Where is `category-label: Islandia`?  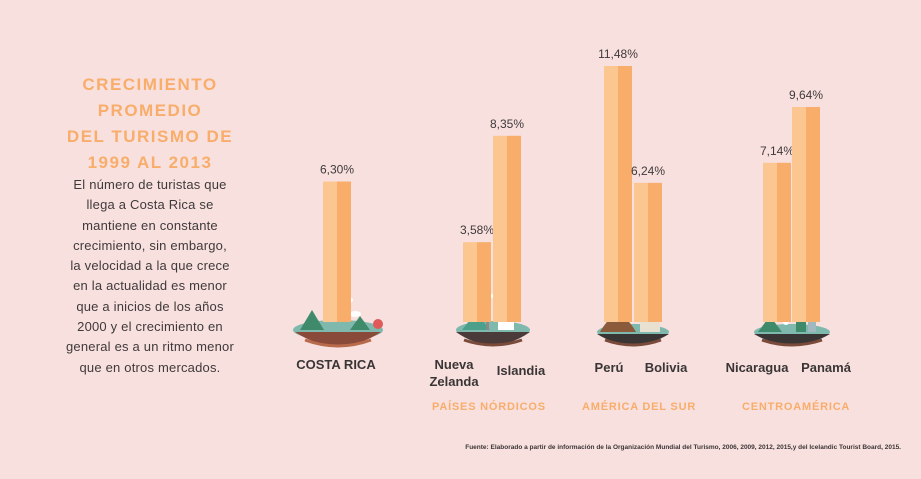 category-label: Islandia is located at coordinates (521, 370).